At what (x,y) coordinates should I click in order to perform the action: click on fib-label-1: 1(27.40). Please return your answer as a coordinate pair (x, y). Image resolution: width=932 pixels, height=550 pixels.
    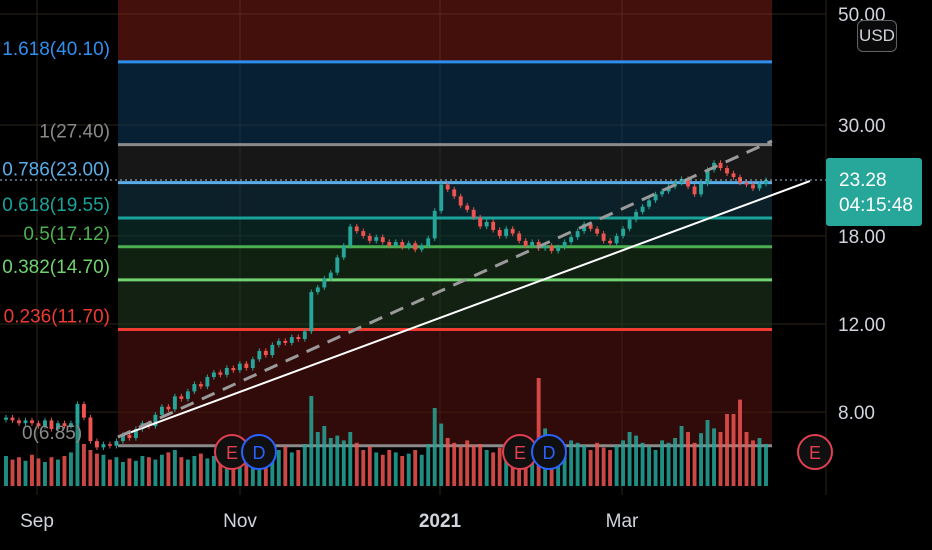
    Looking at the image, I should click on (74, 132).